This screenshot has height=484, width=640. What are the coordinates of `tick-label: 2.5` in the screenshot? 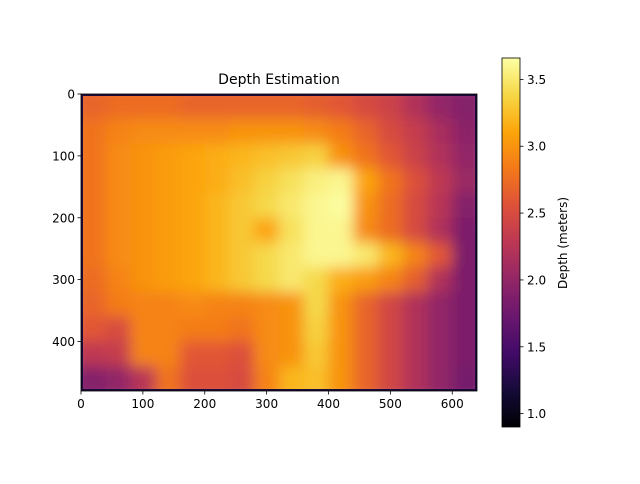 It's located at (536, 214).